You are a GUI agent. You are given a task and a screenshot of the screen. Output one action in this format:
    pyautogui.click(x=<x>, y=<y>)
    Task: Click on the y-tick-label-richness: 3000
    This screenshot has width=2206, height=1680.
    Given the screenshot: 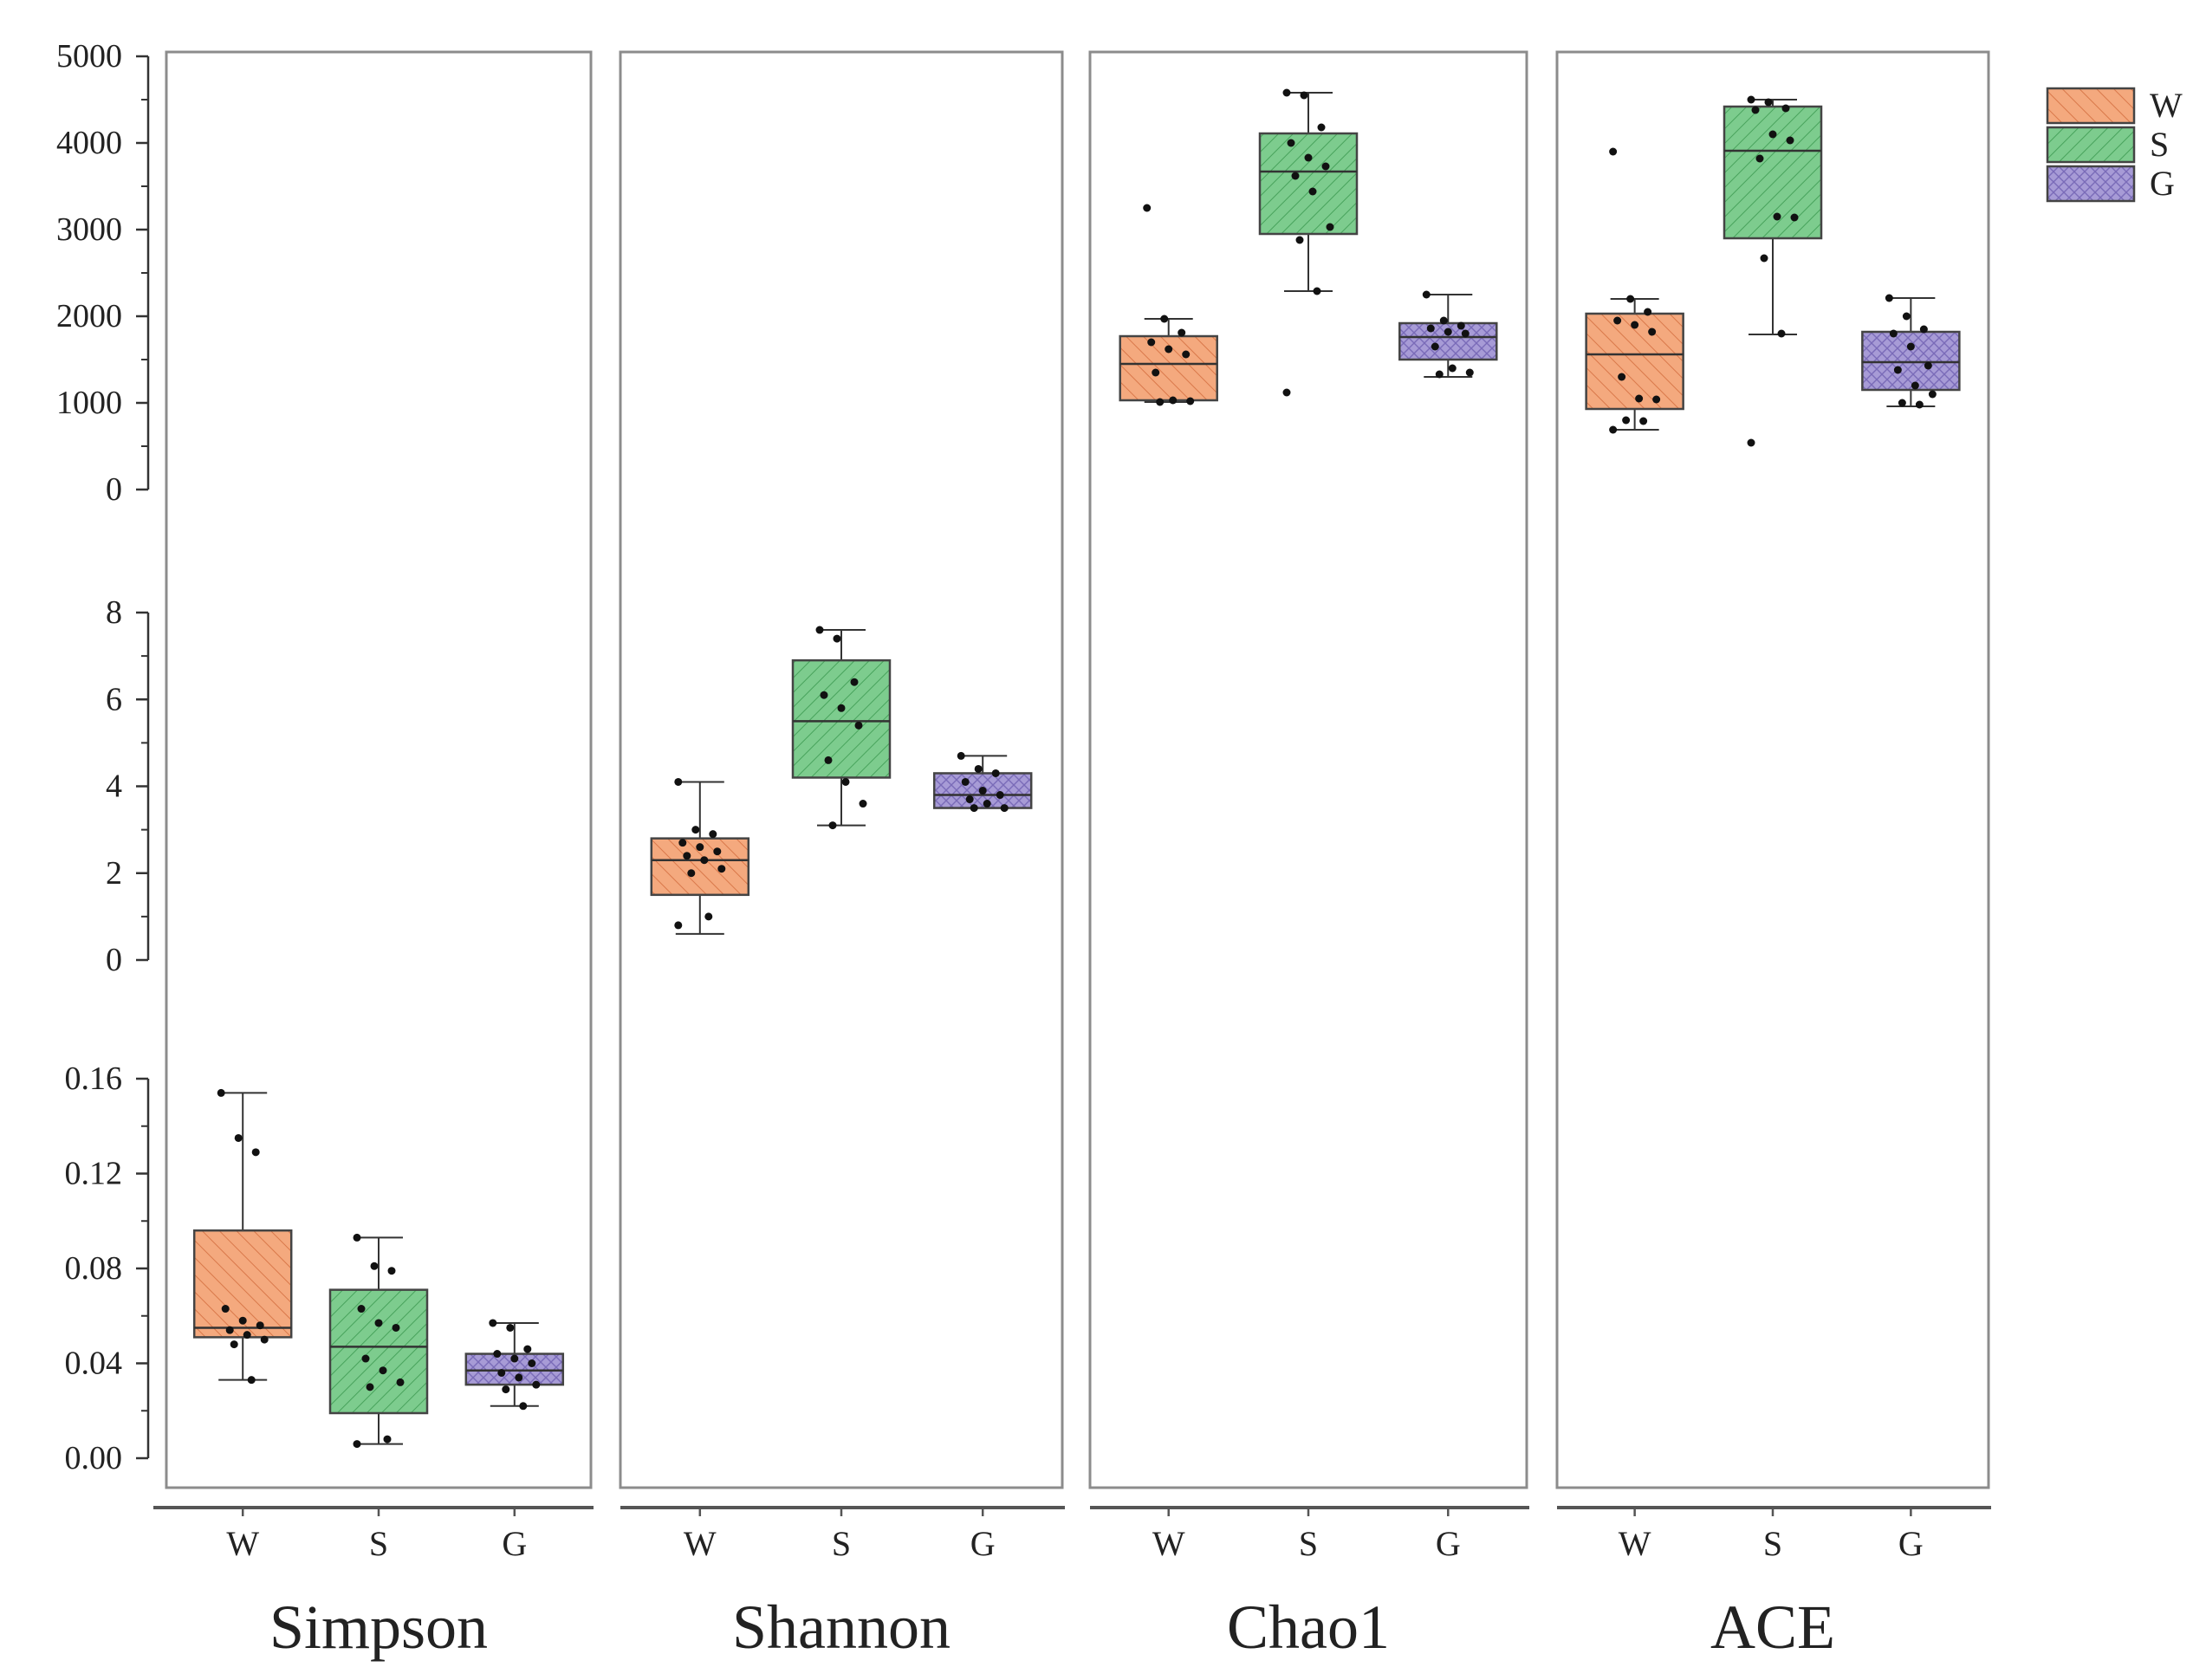 What is the action you would take?
    pyautogui.click(x=89, y=229)
    